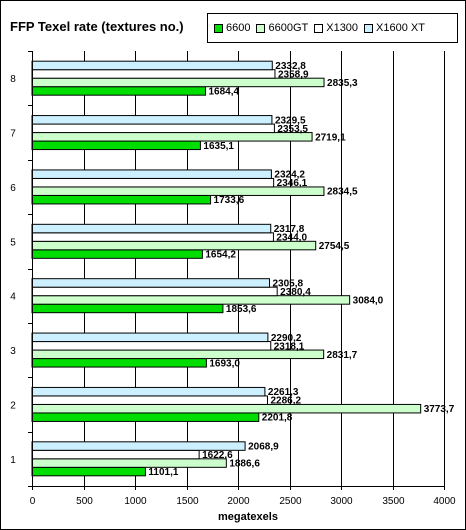 The image size is (466, 530). I want to click on data-label-6600-4: 1853,6, so click(241, 309).